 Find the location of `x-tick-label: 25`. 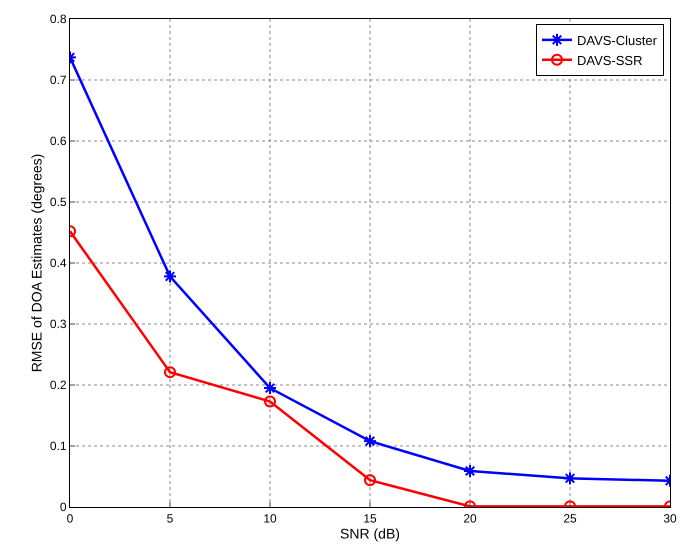

x-tick-label: 25 is located at coordinates (570, 518).